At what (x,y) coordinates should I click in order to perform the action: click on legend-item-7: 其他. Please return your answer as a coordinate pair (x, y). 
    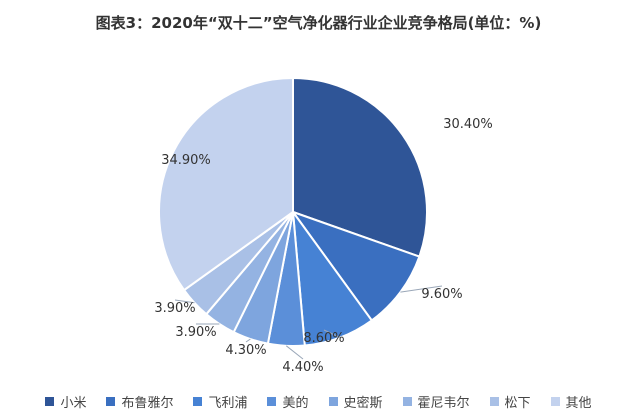
    Looking at the image, I should click on (571, 401).